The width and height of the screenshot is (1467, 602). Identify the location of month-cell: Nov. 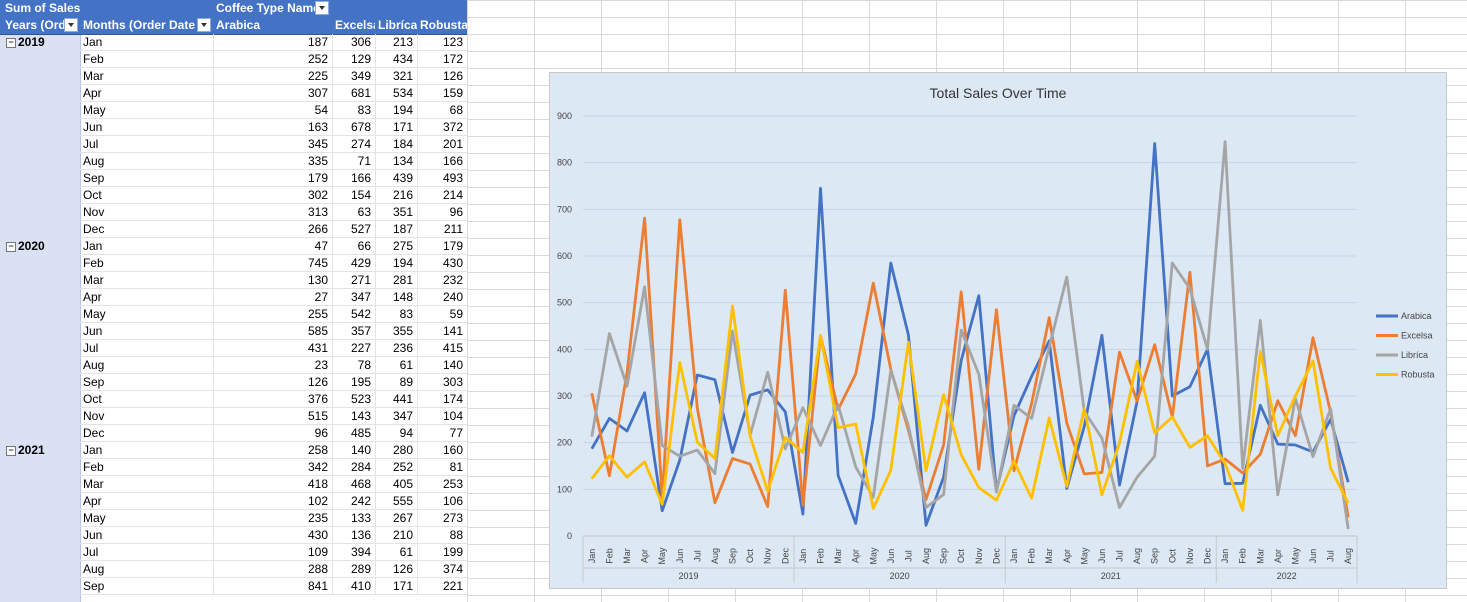
(146, 212).